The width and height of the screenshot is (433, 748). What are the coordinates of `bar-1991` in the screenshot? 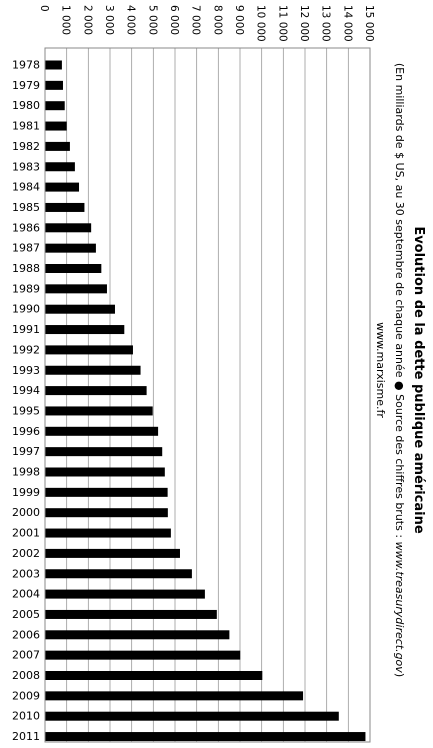 It's located at (85, 330).